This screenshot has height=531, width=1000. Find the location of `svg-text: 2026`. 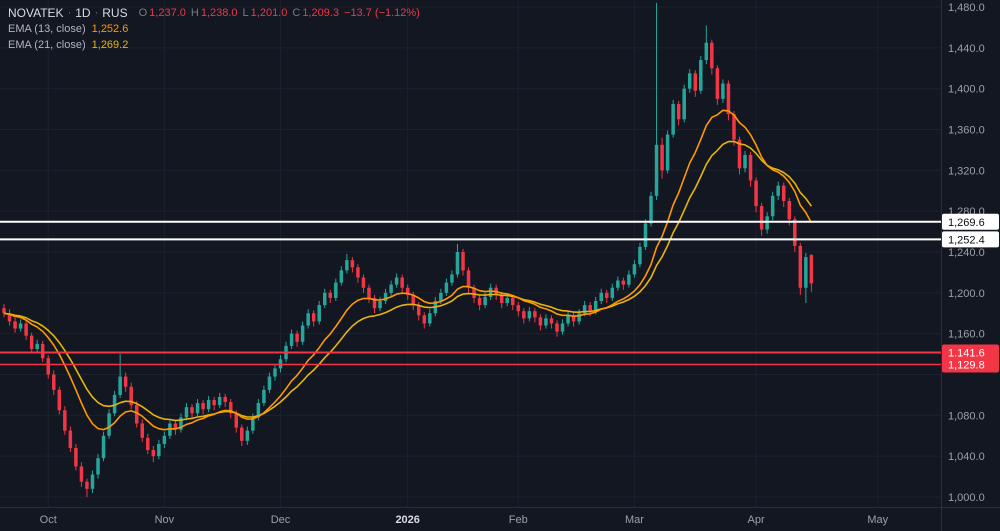

svg-text: 2026 is located at coordinates (407, 520).